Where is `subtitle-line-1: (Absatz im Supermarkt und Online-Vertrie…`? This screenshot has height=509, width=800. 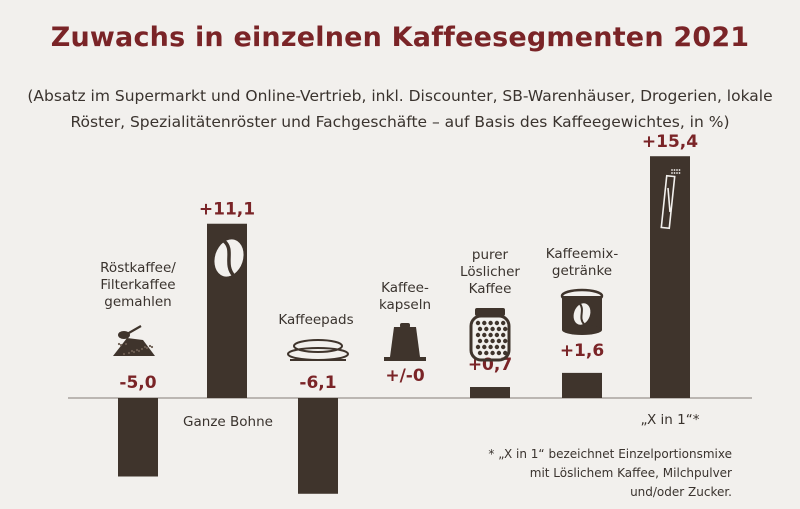
subtitle-line-1: (Absatz im Supermarkt und Online-Vertrie… is located at coordinates (400, 96).